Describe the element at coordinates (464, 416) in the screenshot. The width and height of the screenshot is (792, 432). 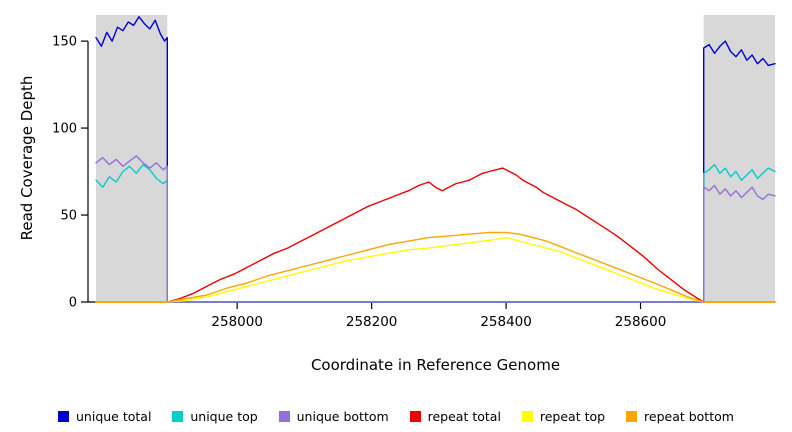
I see `legend-label: repeat total` at that location.